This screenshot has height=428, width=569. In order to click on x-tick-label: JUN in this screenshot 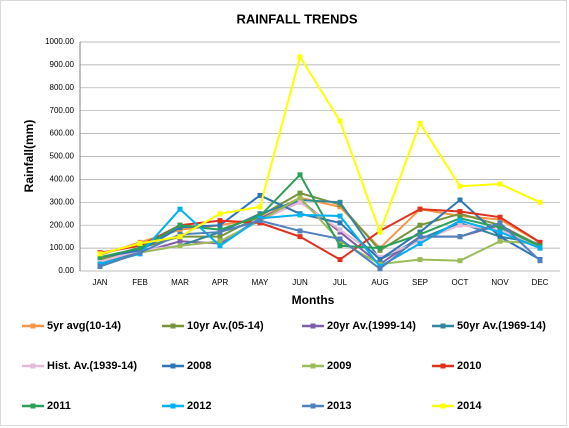, I will do `click(300, 282)`.